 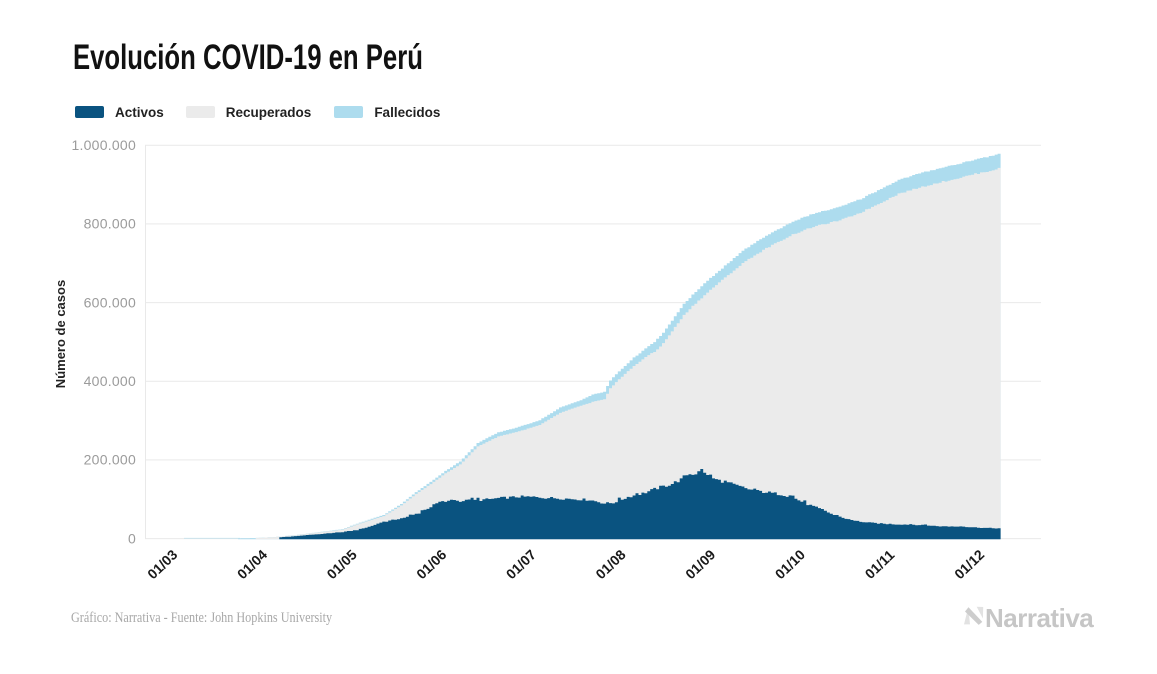 What do you see at coordinates (110, 302) in the screenshot?
I see `svg-text: 600.000` at bounding box center [110, 302].